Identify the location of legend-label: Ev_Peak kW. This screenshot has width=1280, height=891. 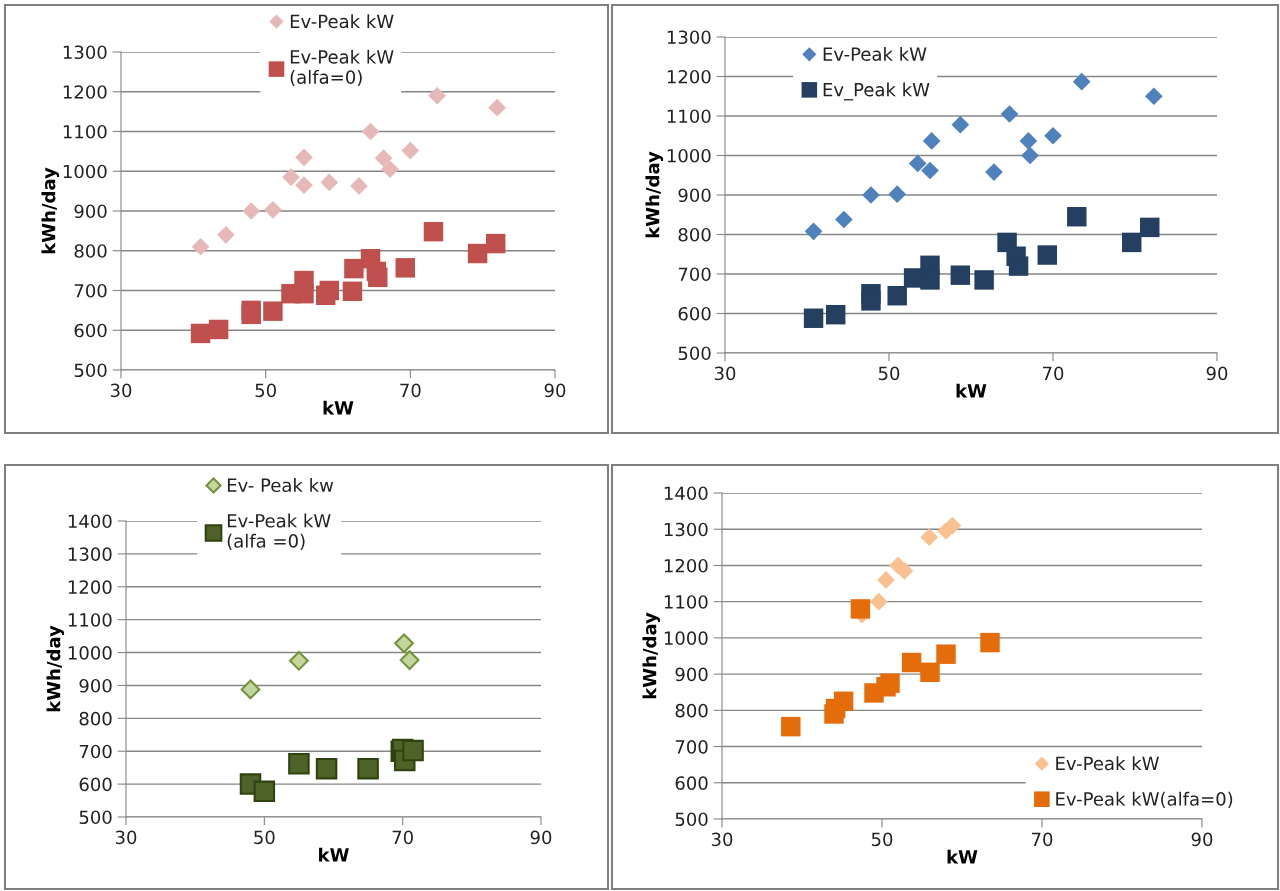
(876, 91).